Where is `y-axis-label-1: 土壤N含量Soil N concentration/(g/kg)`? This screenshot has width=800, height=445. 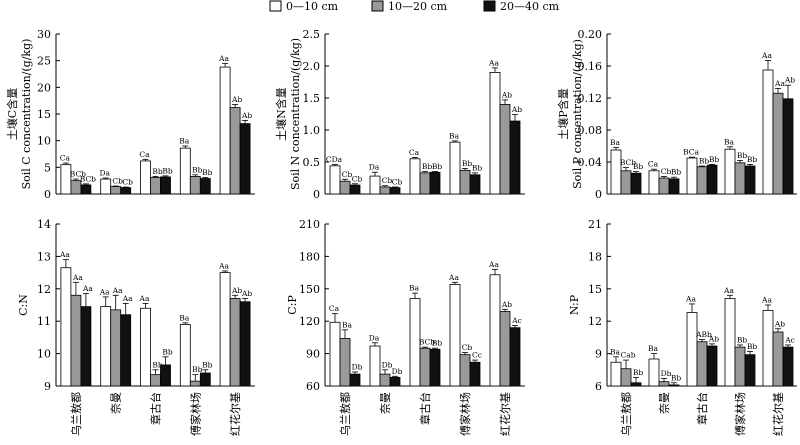 y-axis-label-1: 土壤N含量Soil N concentration/(g/kg) is located at coordinates (288, 114).